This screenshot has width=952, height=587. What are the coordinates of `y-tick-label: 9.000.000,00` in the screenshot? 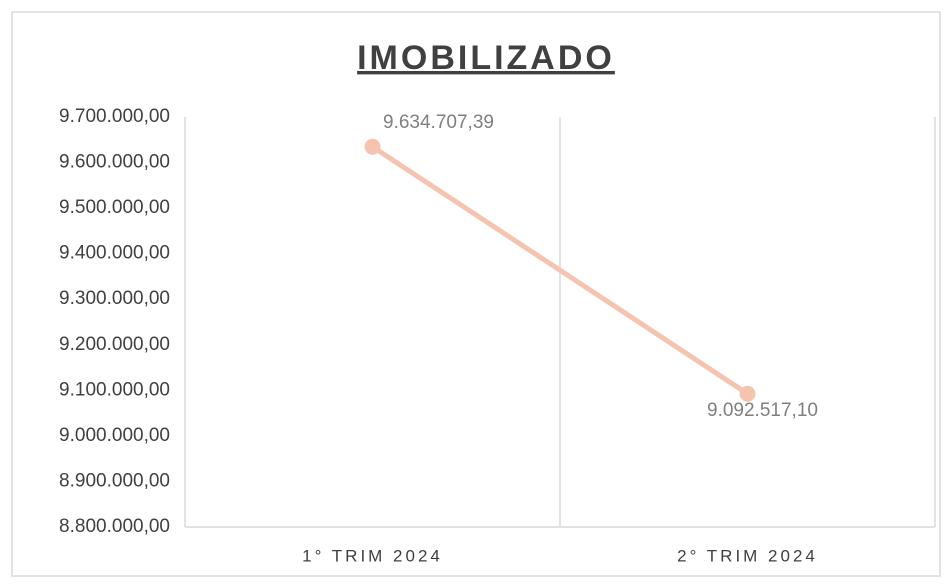 It's located at (114, 435).